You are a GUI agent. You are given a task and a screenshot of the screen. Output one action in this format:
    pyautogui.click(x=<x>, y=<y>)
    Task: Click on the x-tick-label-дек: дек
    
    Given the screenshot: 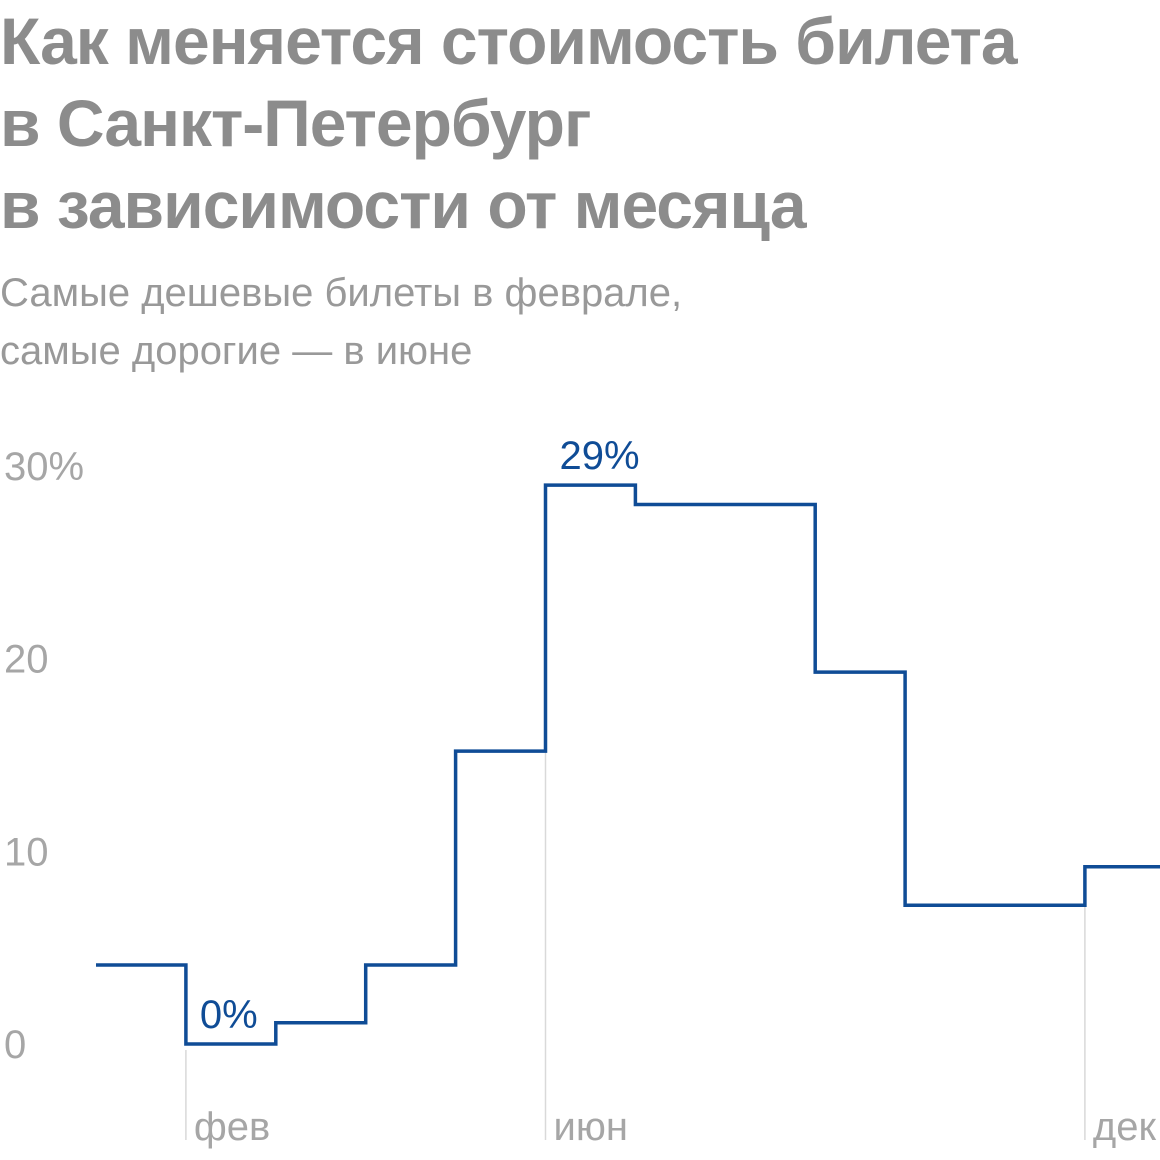 What is the action you would take?
    pyautogui.click(x=1125, y=1127)
    